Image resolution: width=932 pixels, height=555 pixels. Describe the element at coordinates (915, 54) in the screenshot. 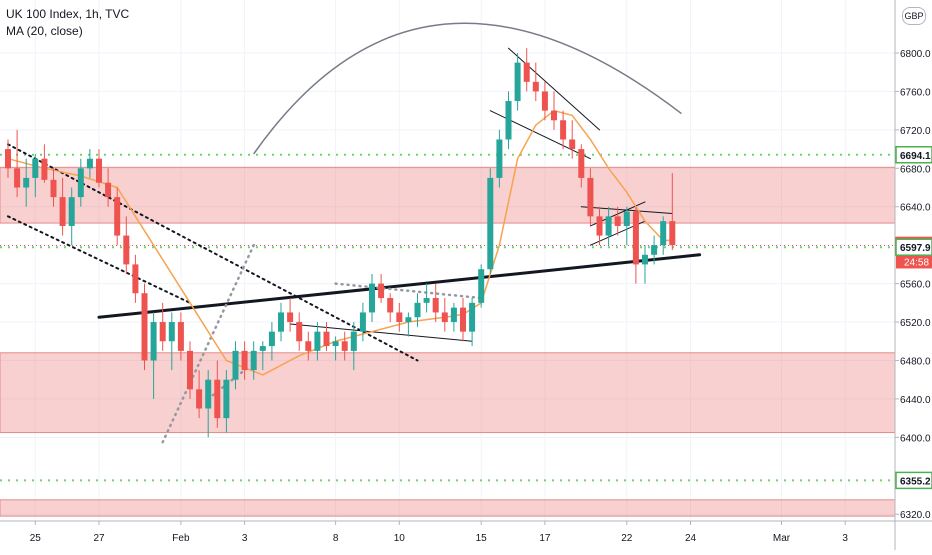

I see `price-tick-label: 6800.0` at that location.